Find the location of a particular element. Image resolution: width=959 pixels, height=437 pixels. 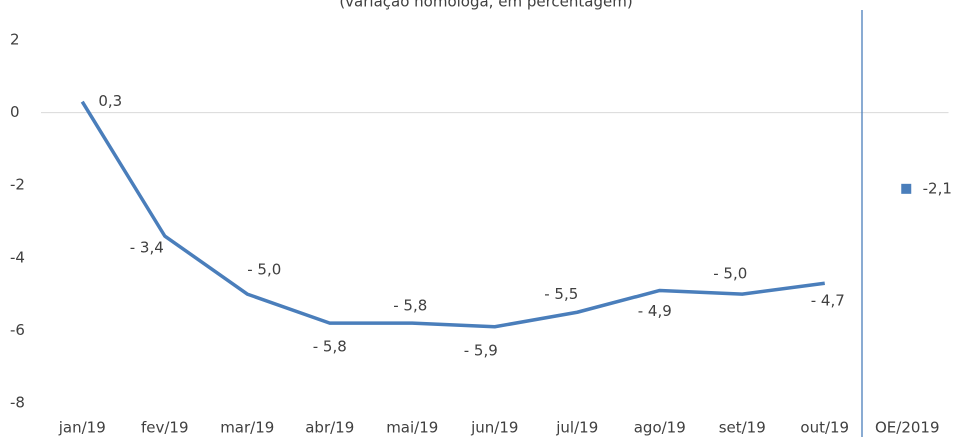

y-tick-label: -2 is located at coordinates (17, 185).